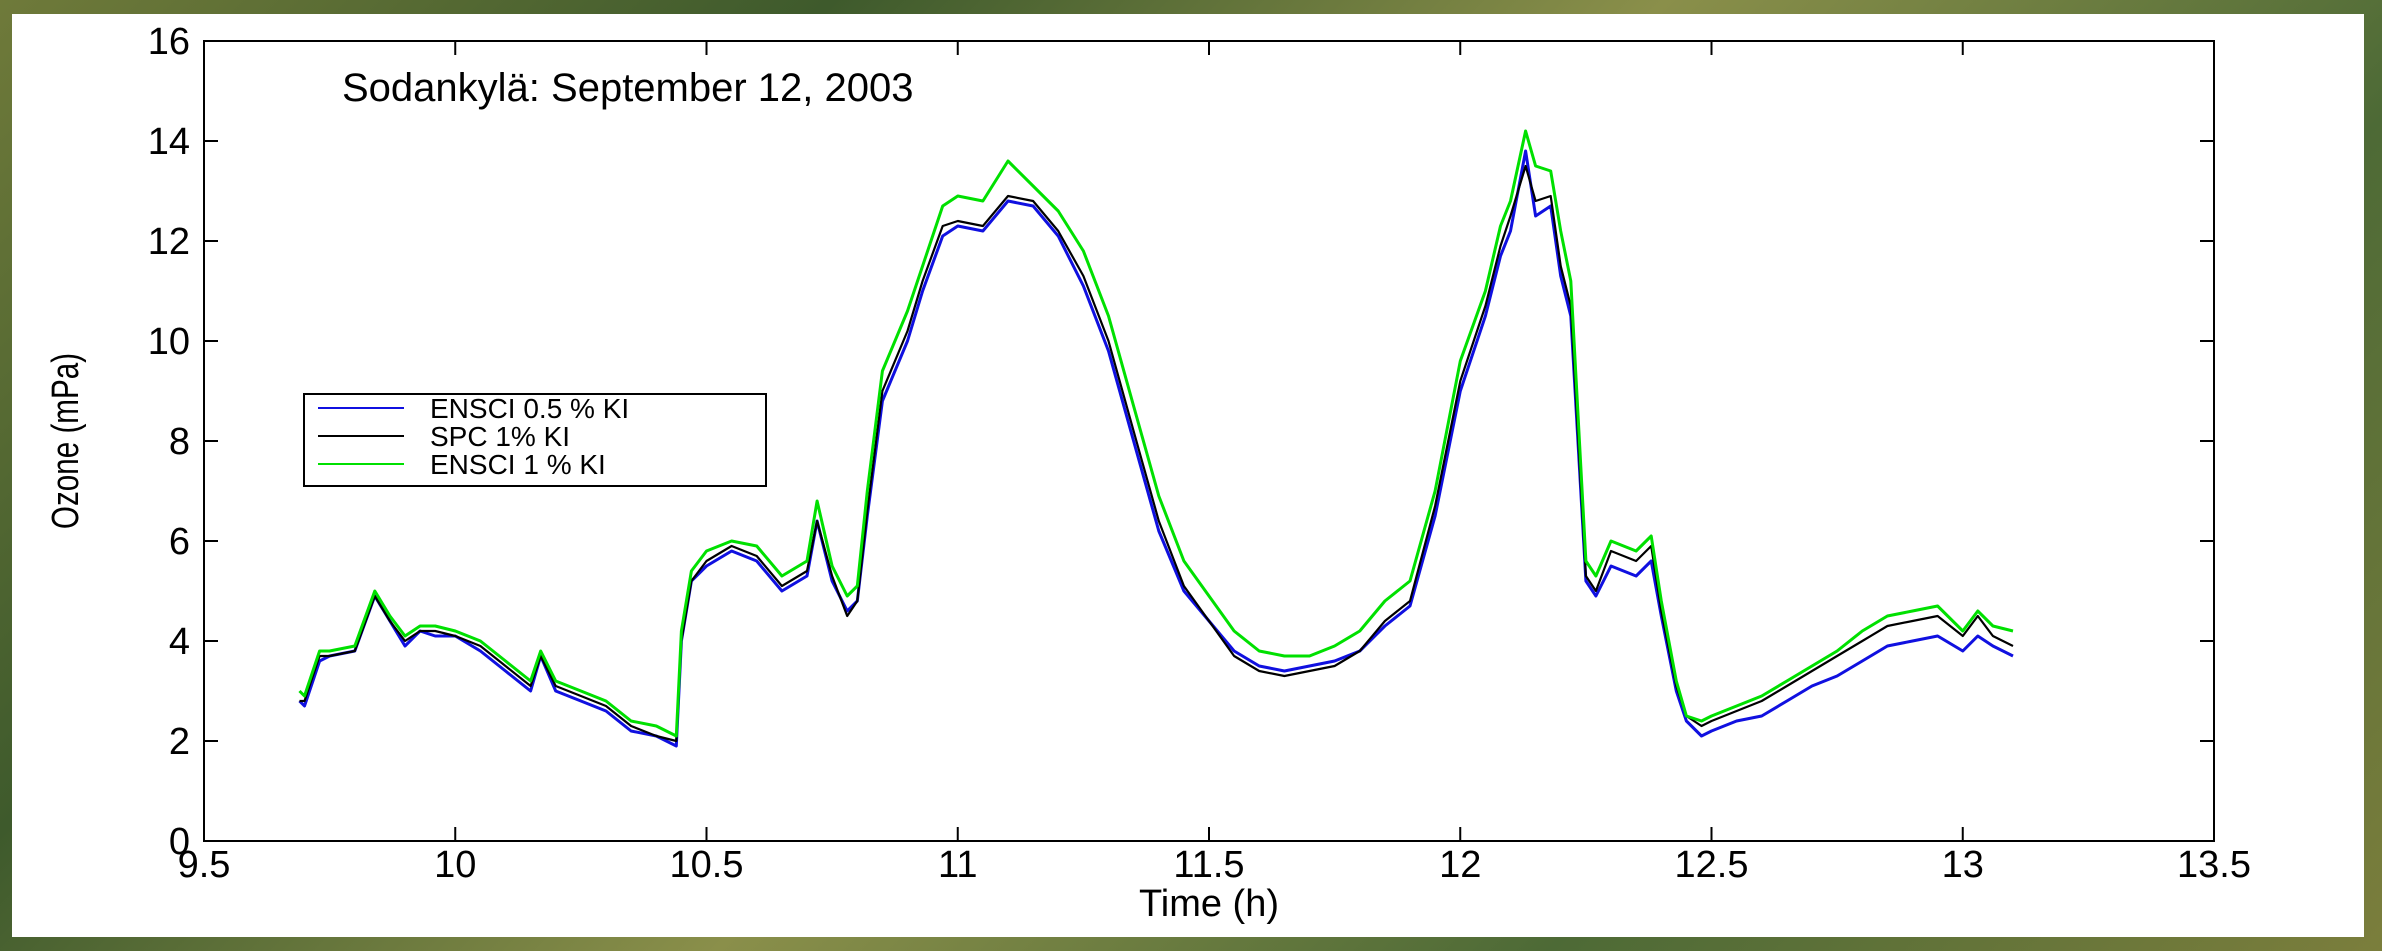 This screenshot has width=2382, height=951. What do you see at coordinates (179, 642) in the screenshot?
I see `y-tick-label: 4` at bounding box center [179, 642].